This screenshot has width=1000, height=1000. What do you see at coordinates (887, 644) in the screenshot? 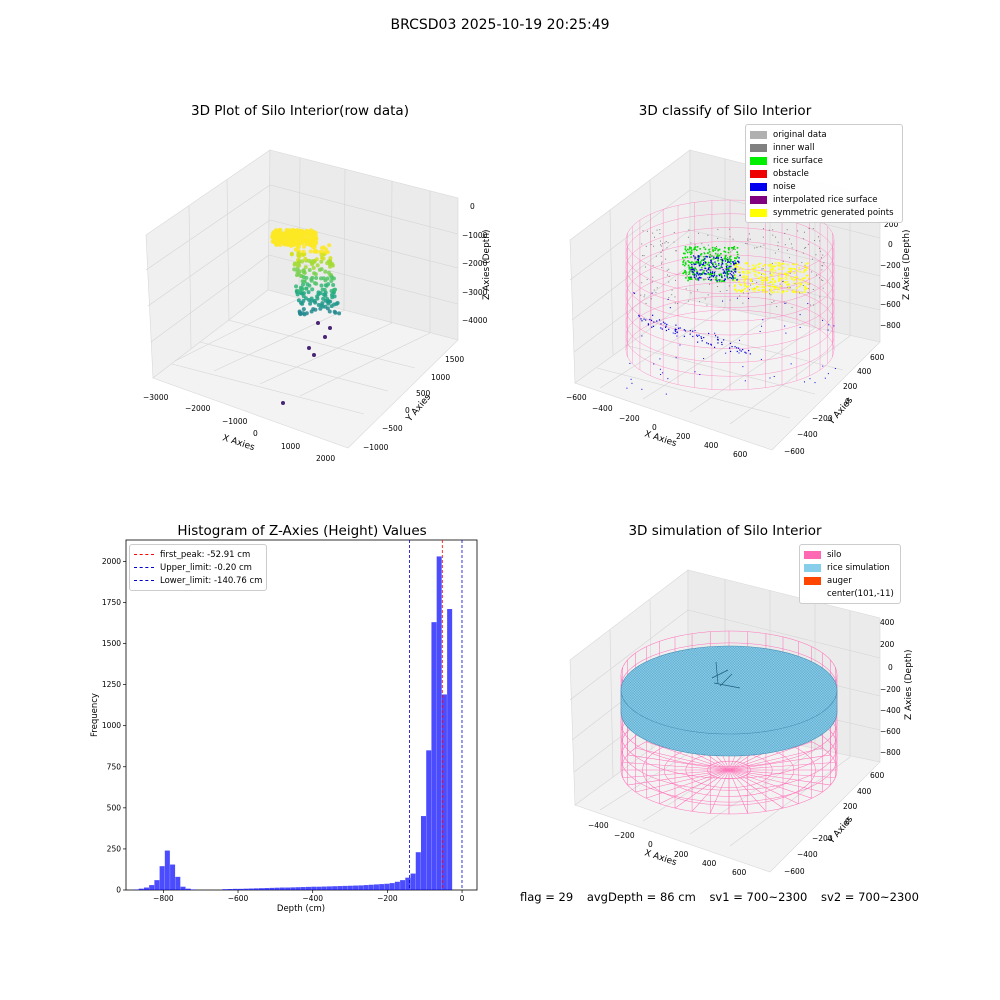
I see `simulation-z-tick: 200` at bounding box center [887, 644].